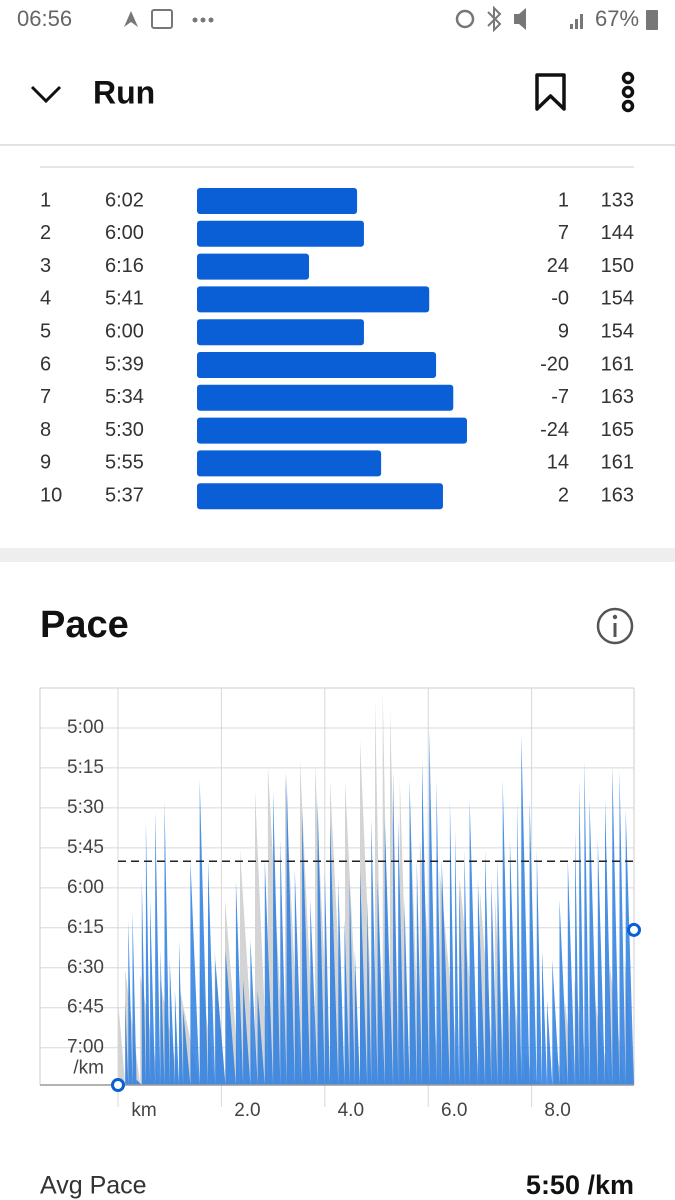 The height and width of the screenshot is (1200, 675). What do you see at coordinates (124, 430) in the screenshot?
I see `split-pace: 5:30` at bounding box center [124, 430].